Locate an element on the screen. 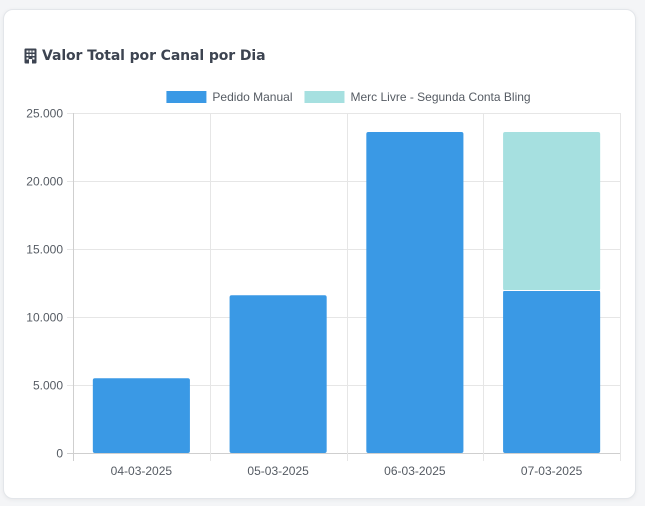 Image resolution: width=645 pixels, height=506 pixels. y-tick-label: 15.000 is located at coordinates (44, 250).